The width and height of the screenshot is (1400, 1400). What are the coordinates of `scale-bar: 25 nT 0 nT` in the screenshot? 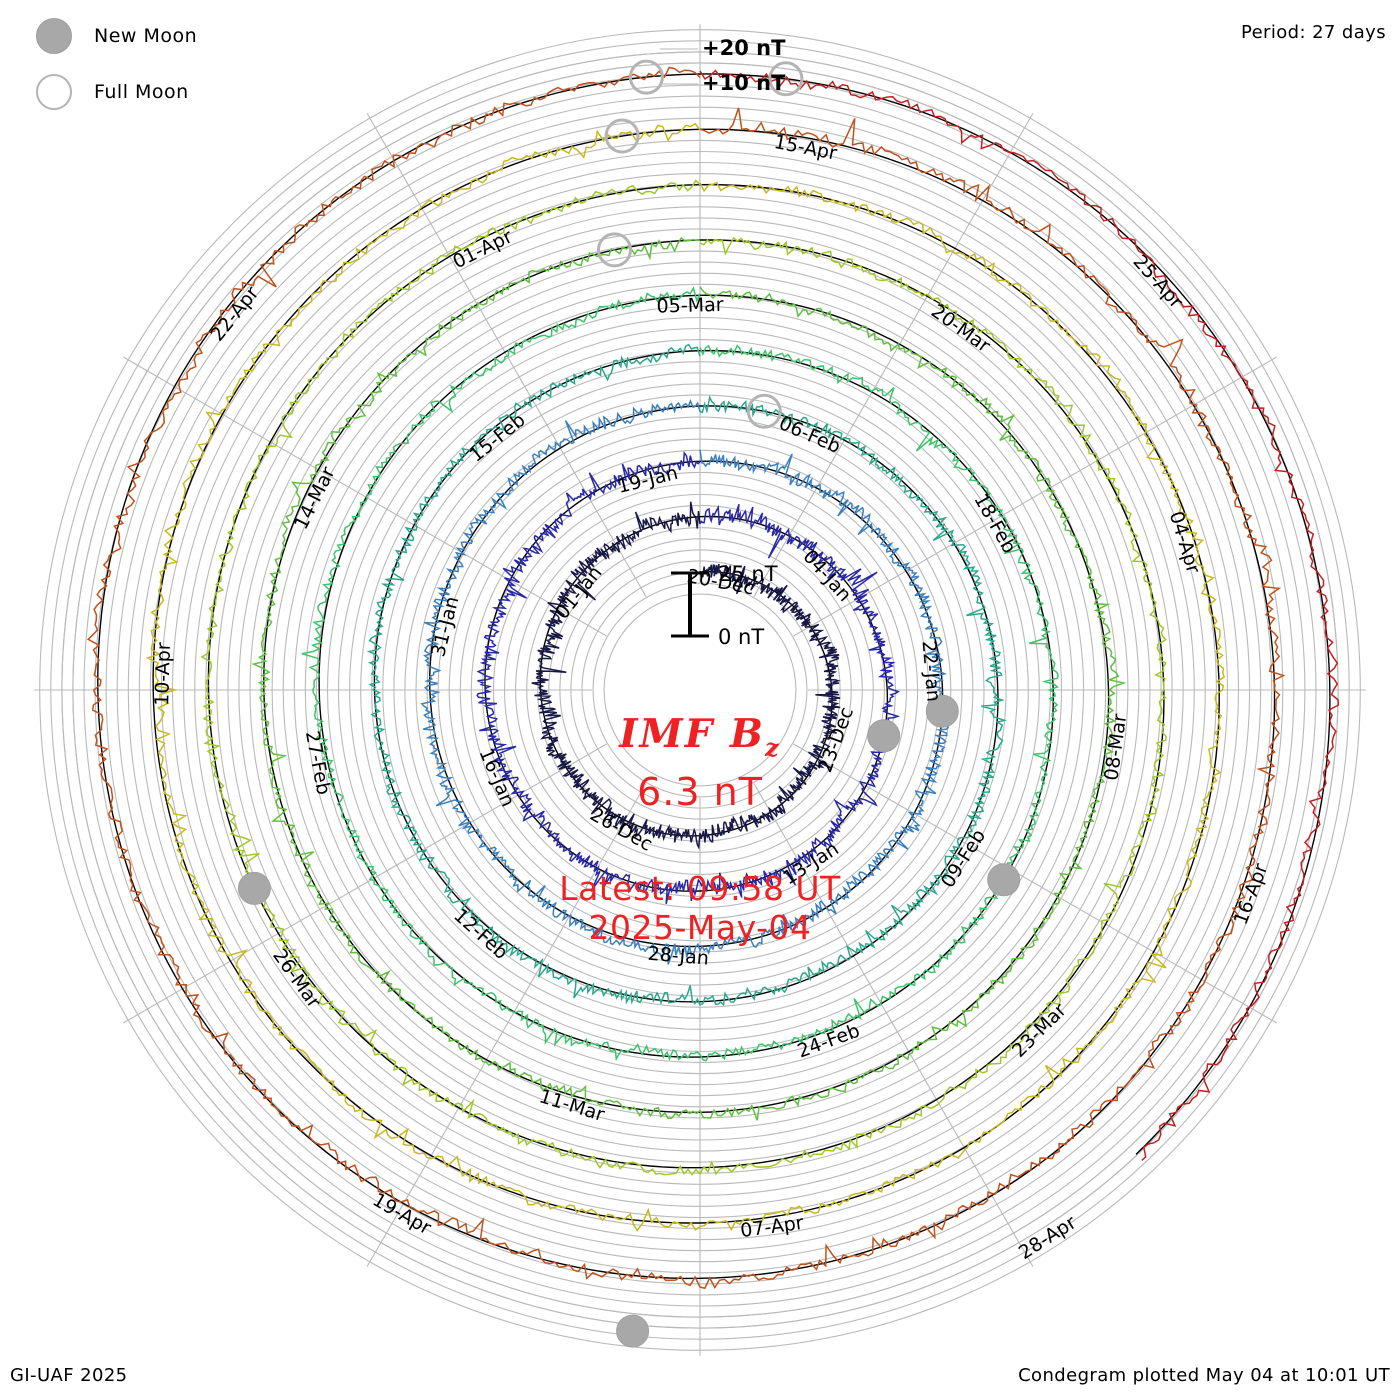 It's located at (724, 605).